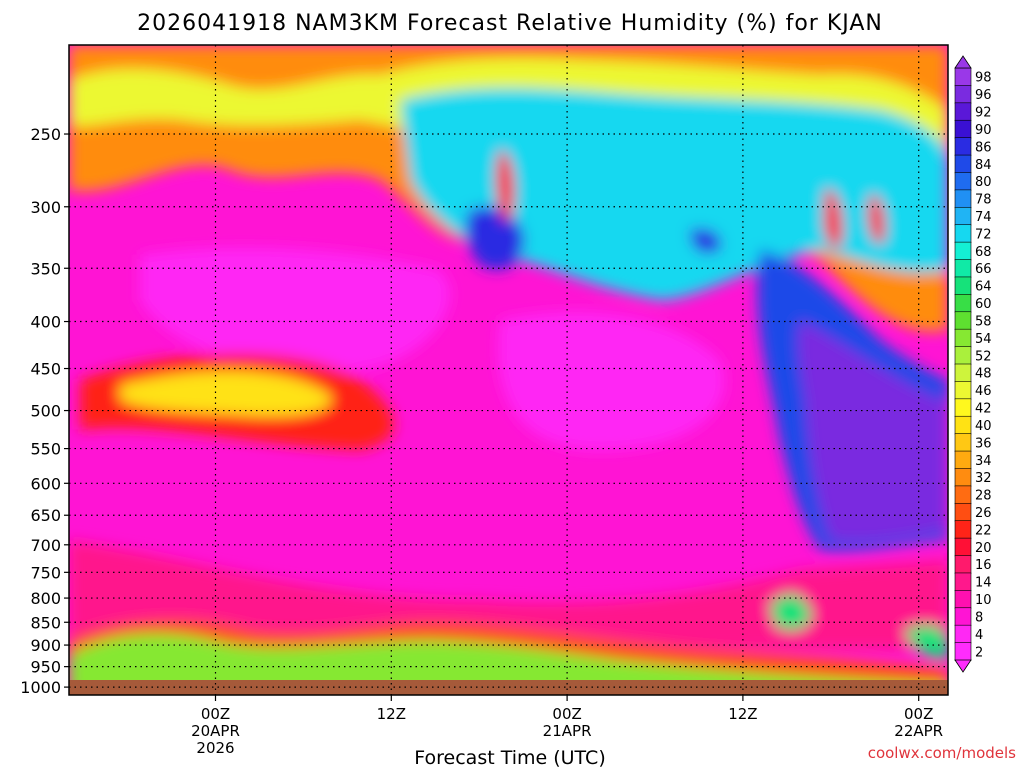 This screenshot has width=1024, height=768. What do you see at coordinates (979, 635) in the screenshot?
I see `colorbar-label: 4` at bounding box center [979, 635].